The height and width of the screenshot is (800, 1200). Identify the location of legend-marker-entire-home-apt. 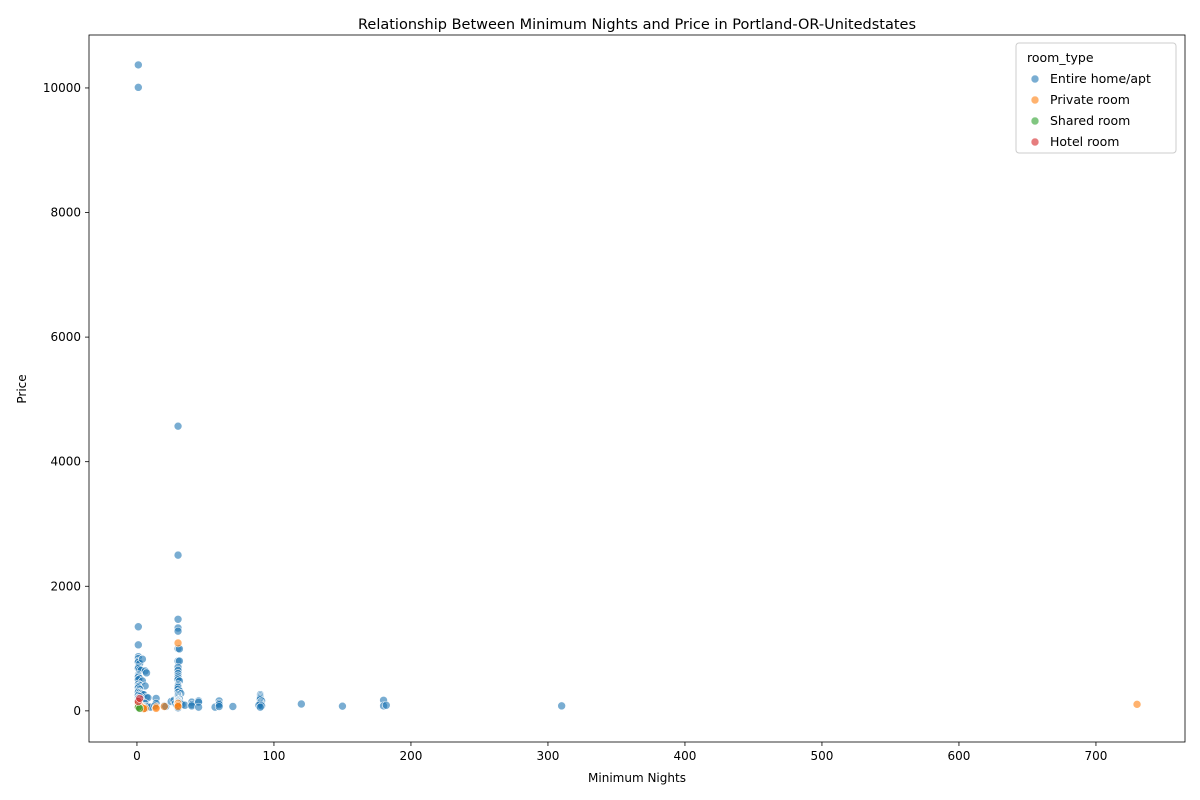
(1035, 79).